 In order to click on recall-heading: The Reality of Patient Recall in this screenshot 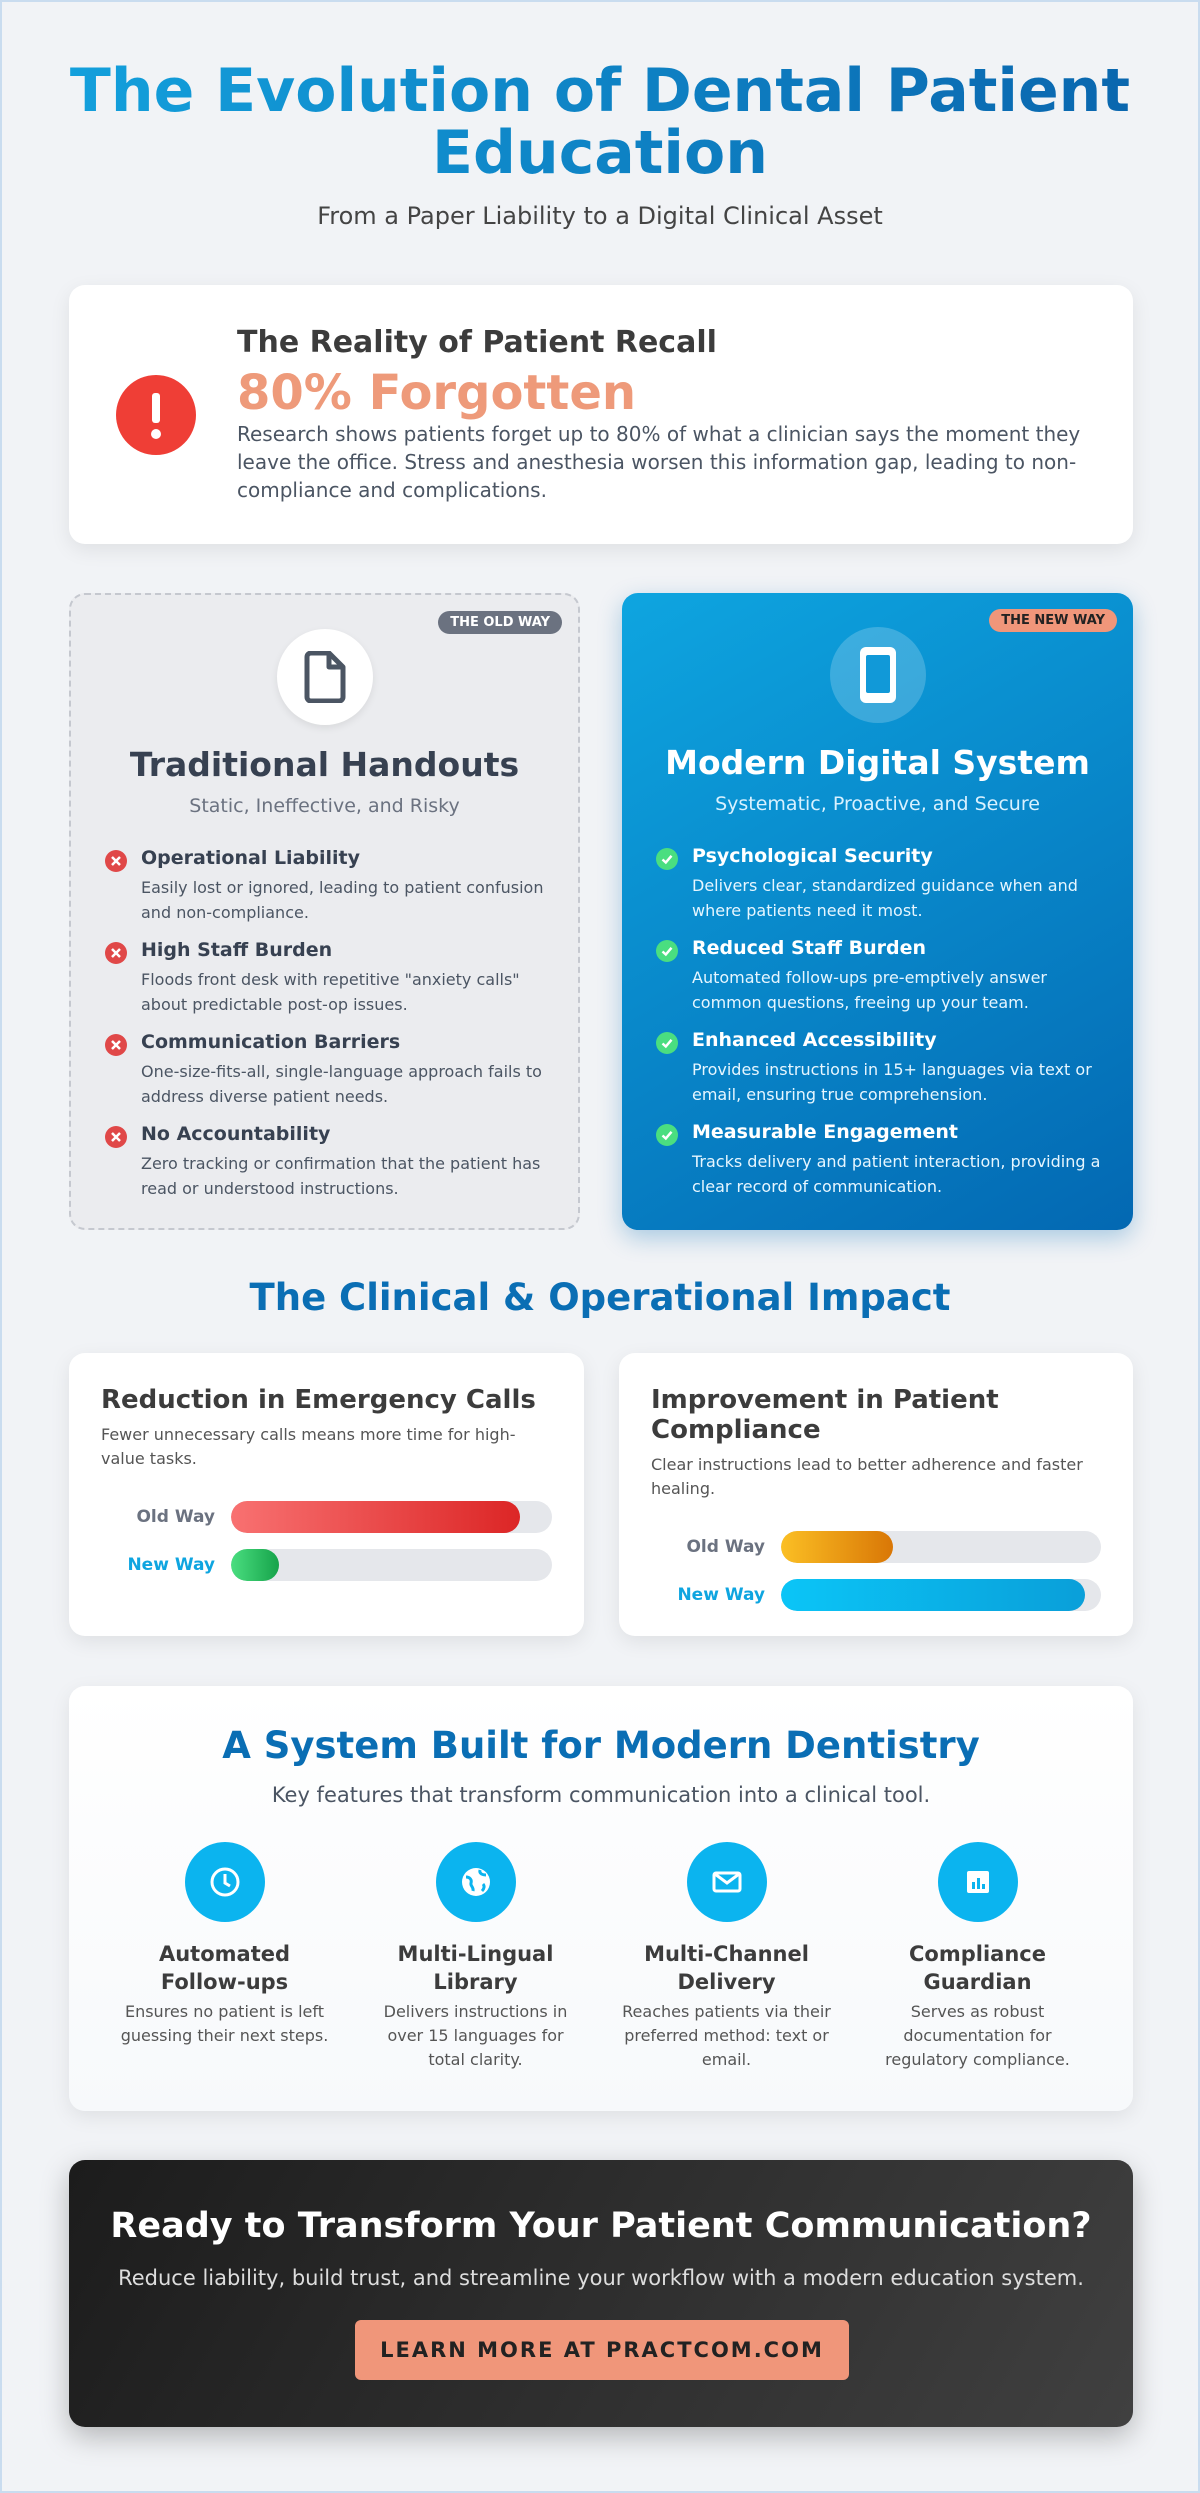, I will do `click(477, 342)`.